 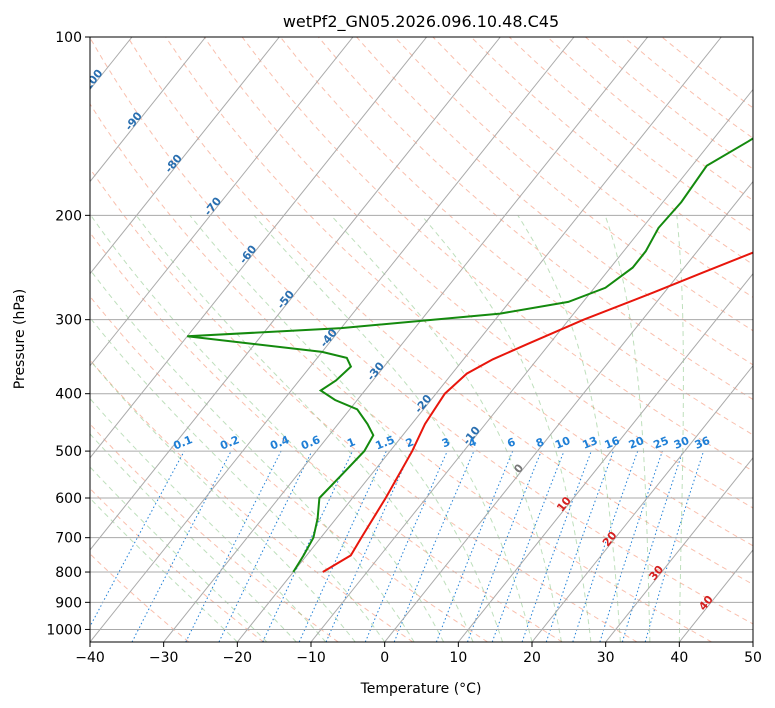 What do you see at coordinates (351, 442) in the screenshot?
I see `mixing-ratio-label: 1` at bounding box center [351, 442].